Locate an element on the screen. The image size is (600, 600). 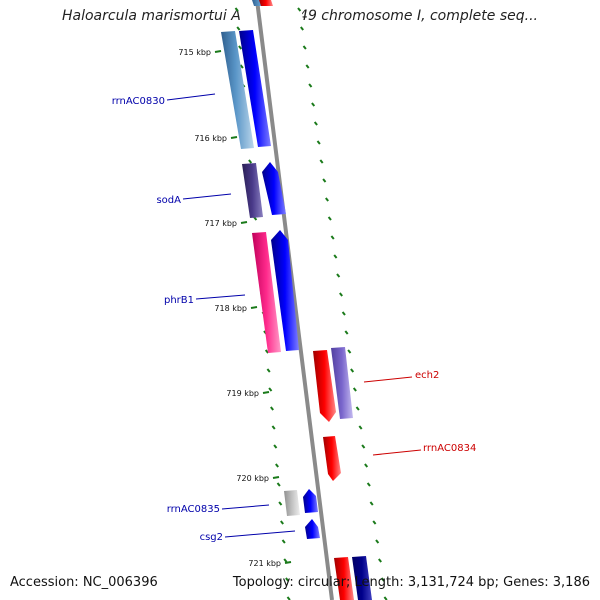
gene-label: phrB1 is located at coordinates (179, 300).